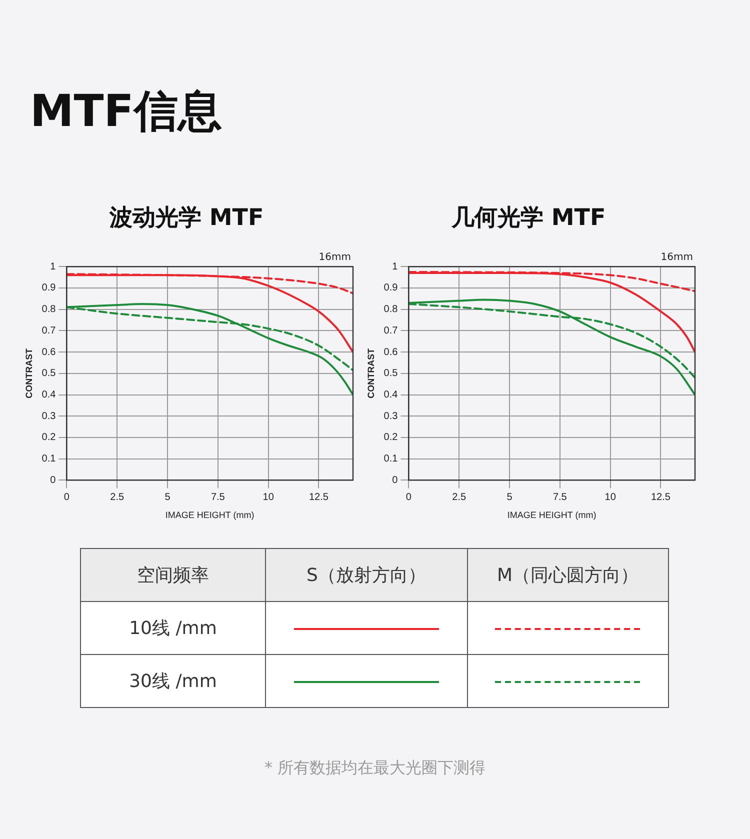  I want to click on legend-title: 空间频率, so click(173, 575).